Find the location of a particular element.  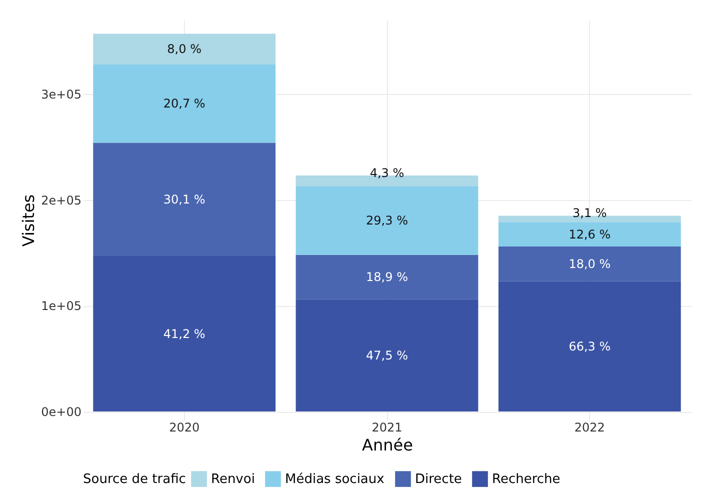

annotation: 29,3 % is located at coordinates (387, 221).